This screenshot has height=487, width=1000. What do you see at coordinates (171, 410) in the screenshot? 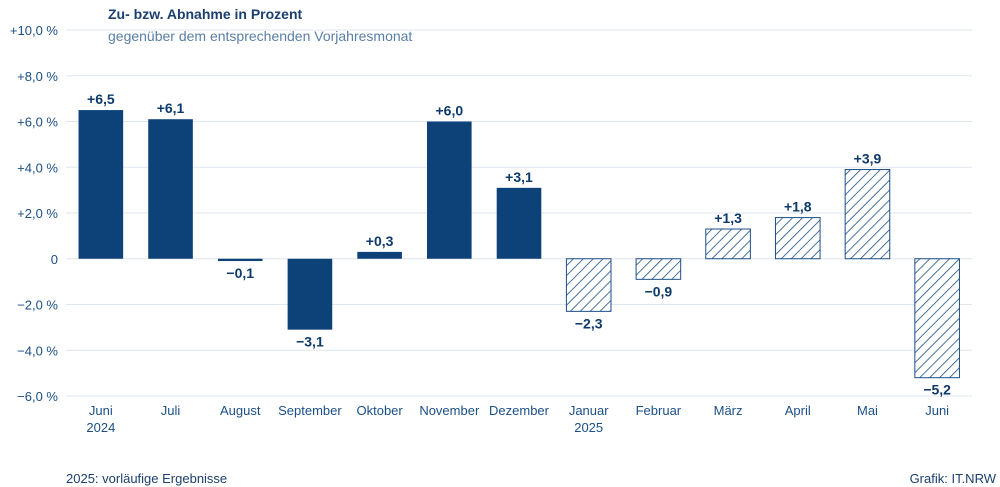
I see `x-tick-label: Juli` at bounding box center [171, 410].